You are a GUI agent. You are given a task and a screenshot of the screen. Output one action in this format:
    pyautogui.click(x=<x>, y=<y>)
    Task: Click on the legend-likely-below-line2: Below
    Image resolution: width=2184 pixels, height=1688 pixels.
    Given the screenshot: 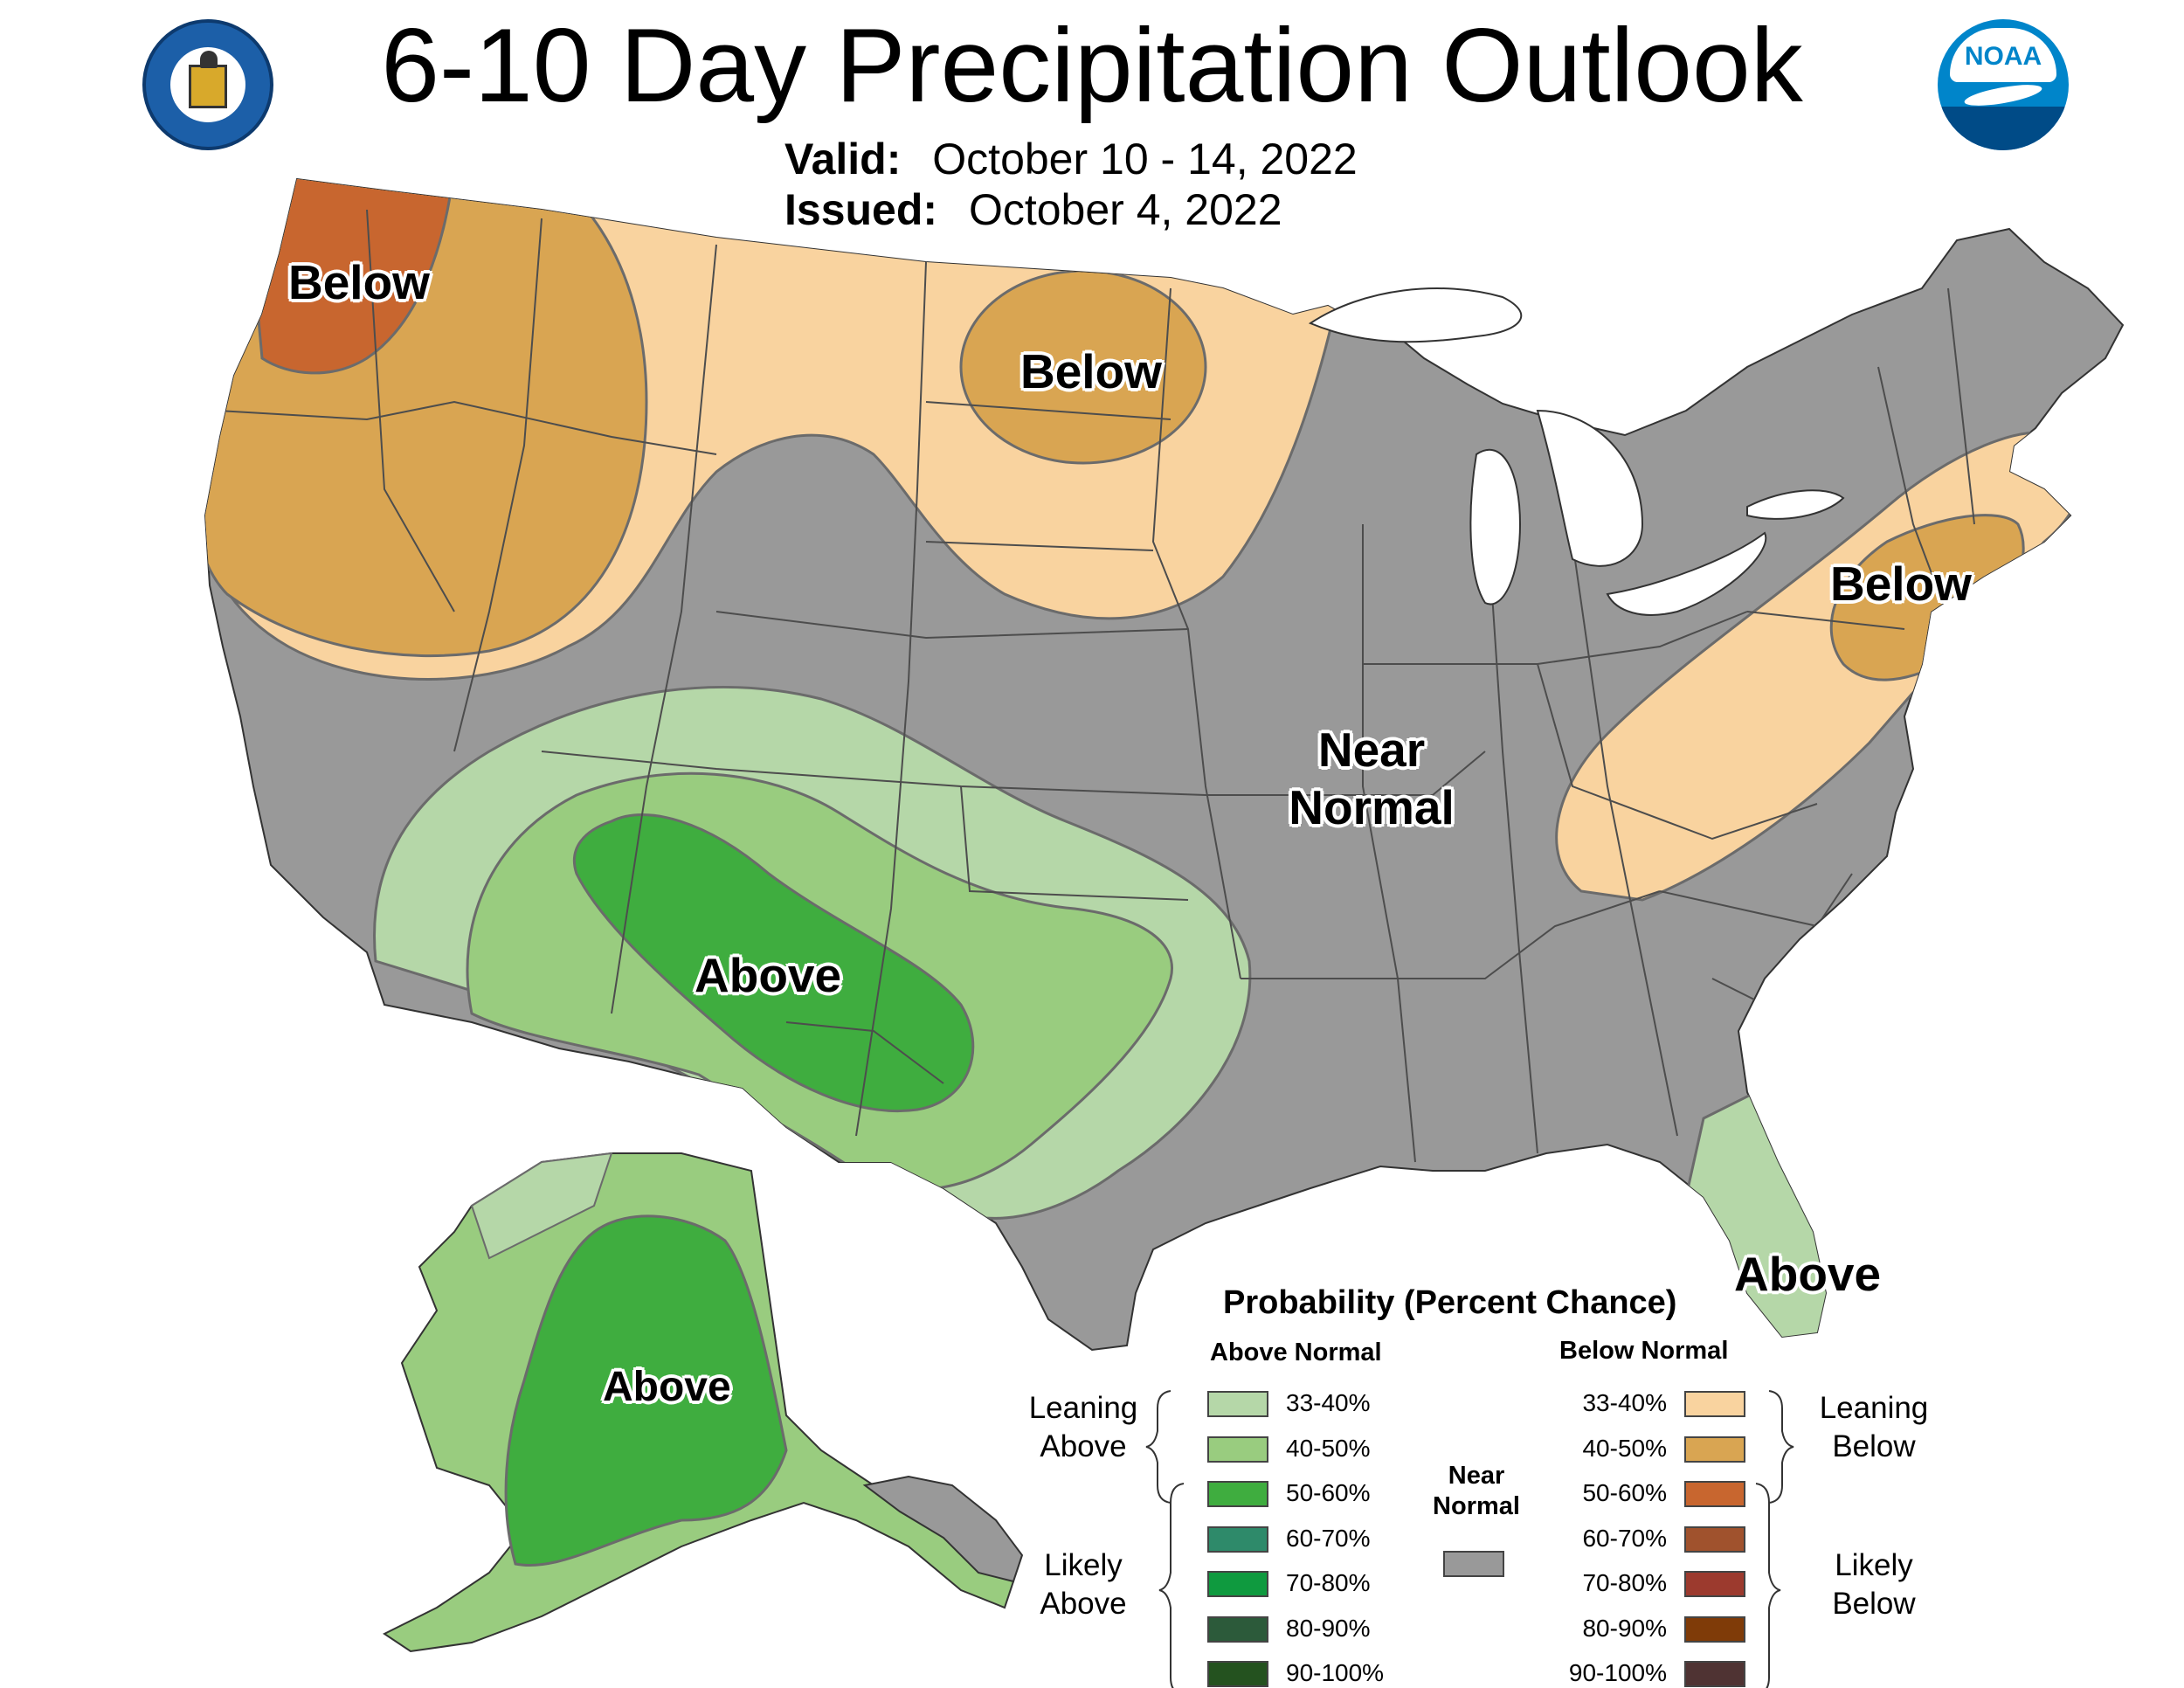 What is the action you would take?
    pyautogui.click(x=1874, y=1604)
    